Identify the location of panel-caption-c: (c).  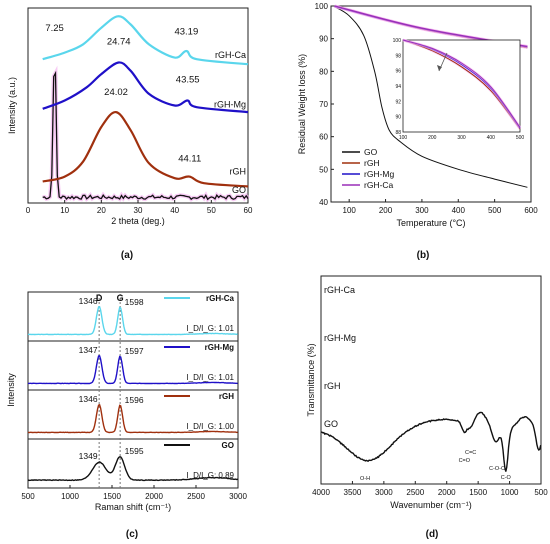
(132, 534).